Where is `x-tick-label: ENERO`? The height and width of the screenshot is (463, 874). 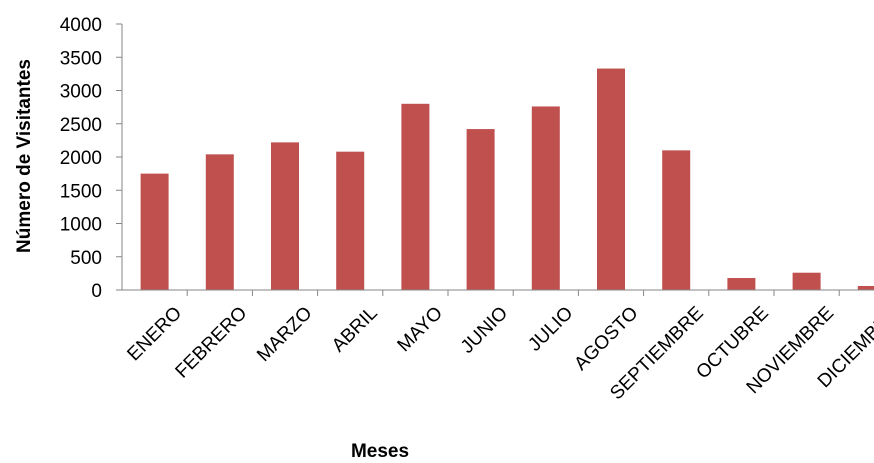 x-tick-label: ENERO is located at coordinates (155, 334).